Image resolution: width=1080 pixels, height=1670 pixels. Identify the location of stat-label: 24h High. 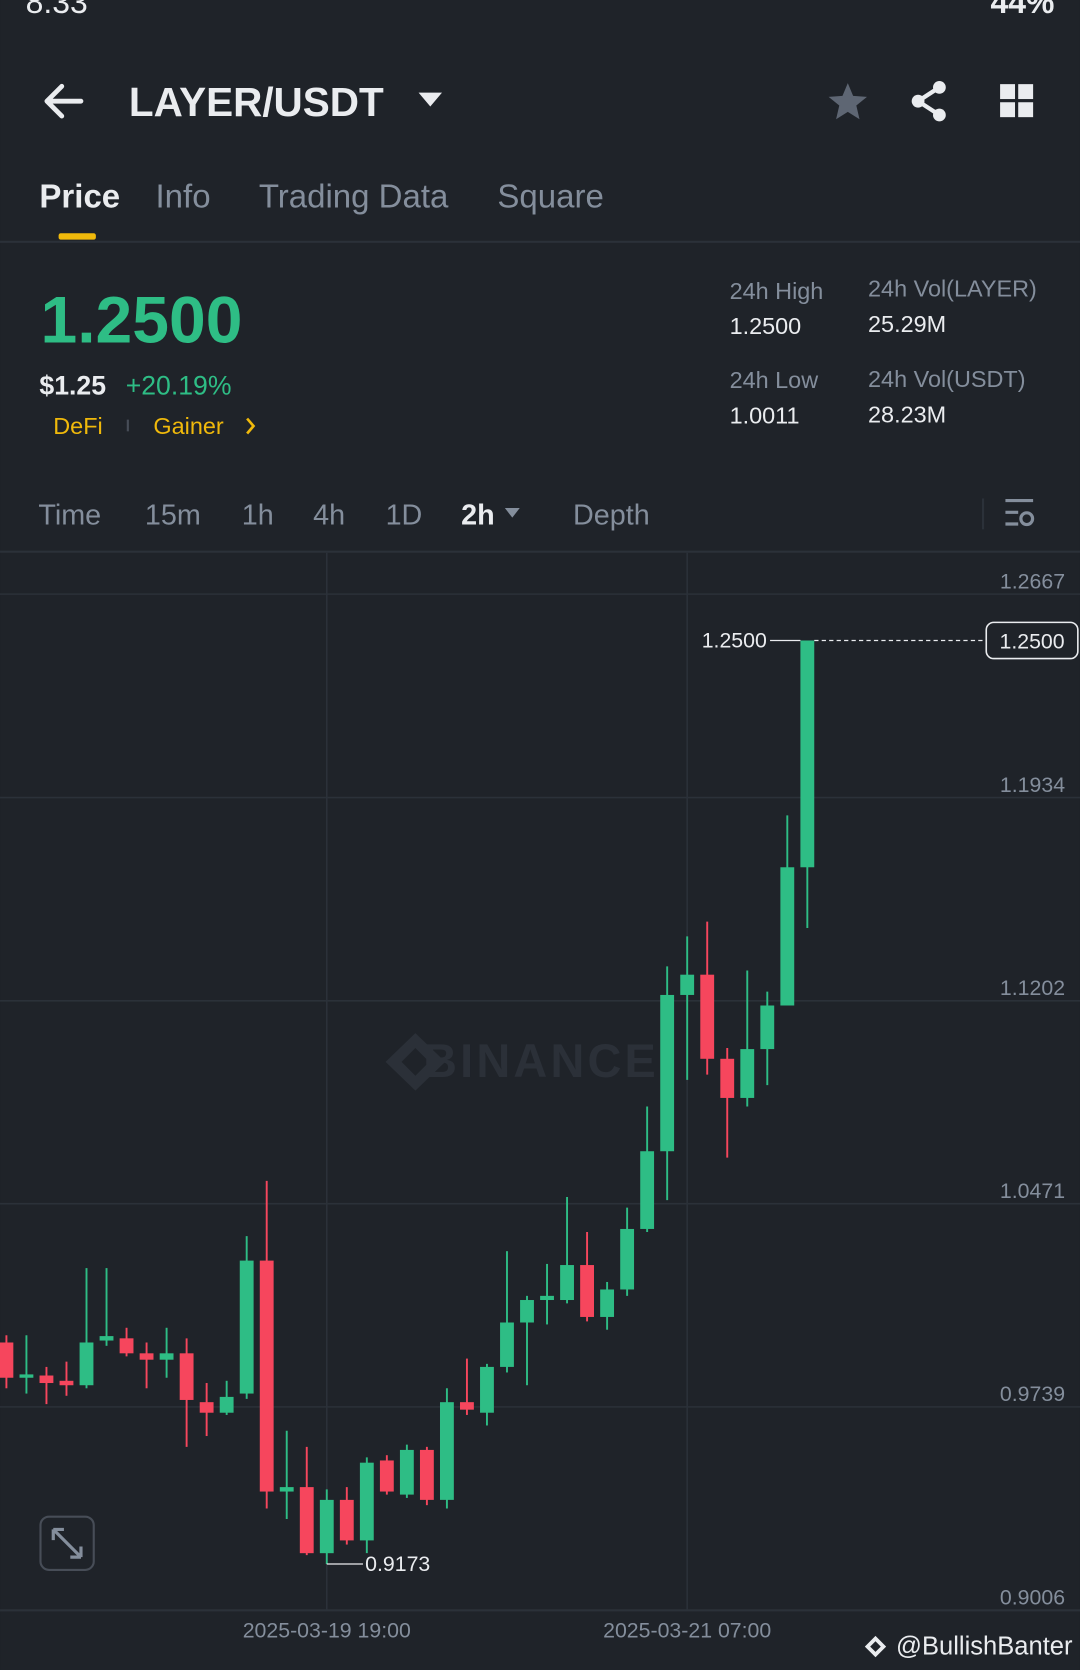
(777, 291).